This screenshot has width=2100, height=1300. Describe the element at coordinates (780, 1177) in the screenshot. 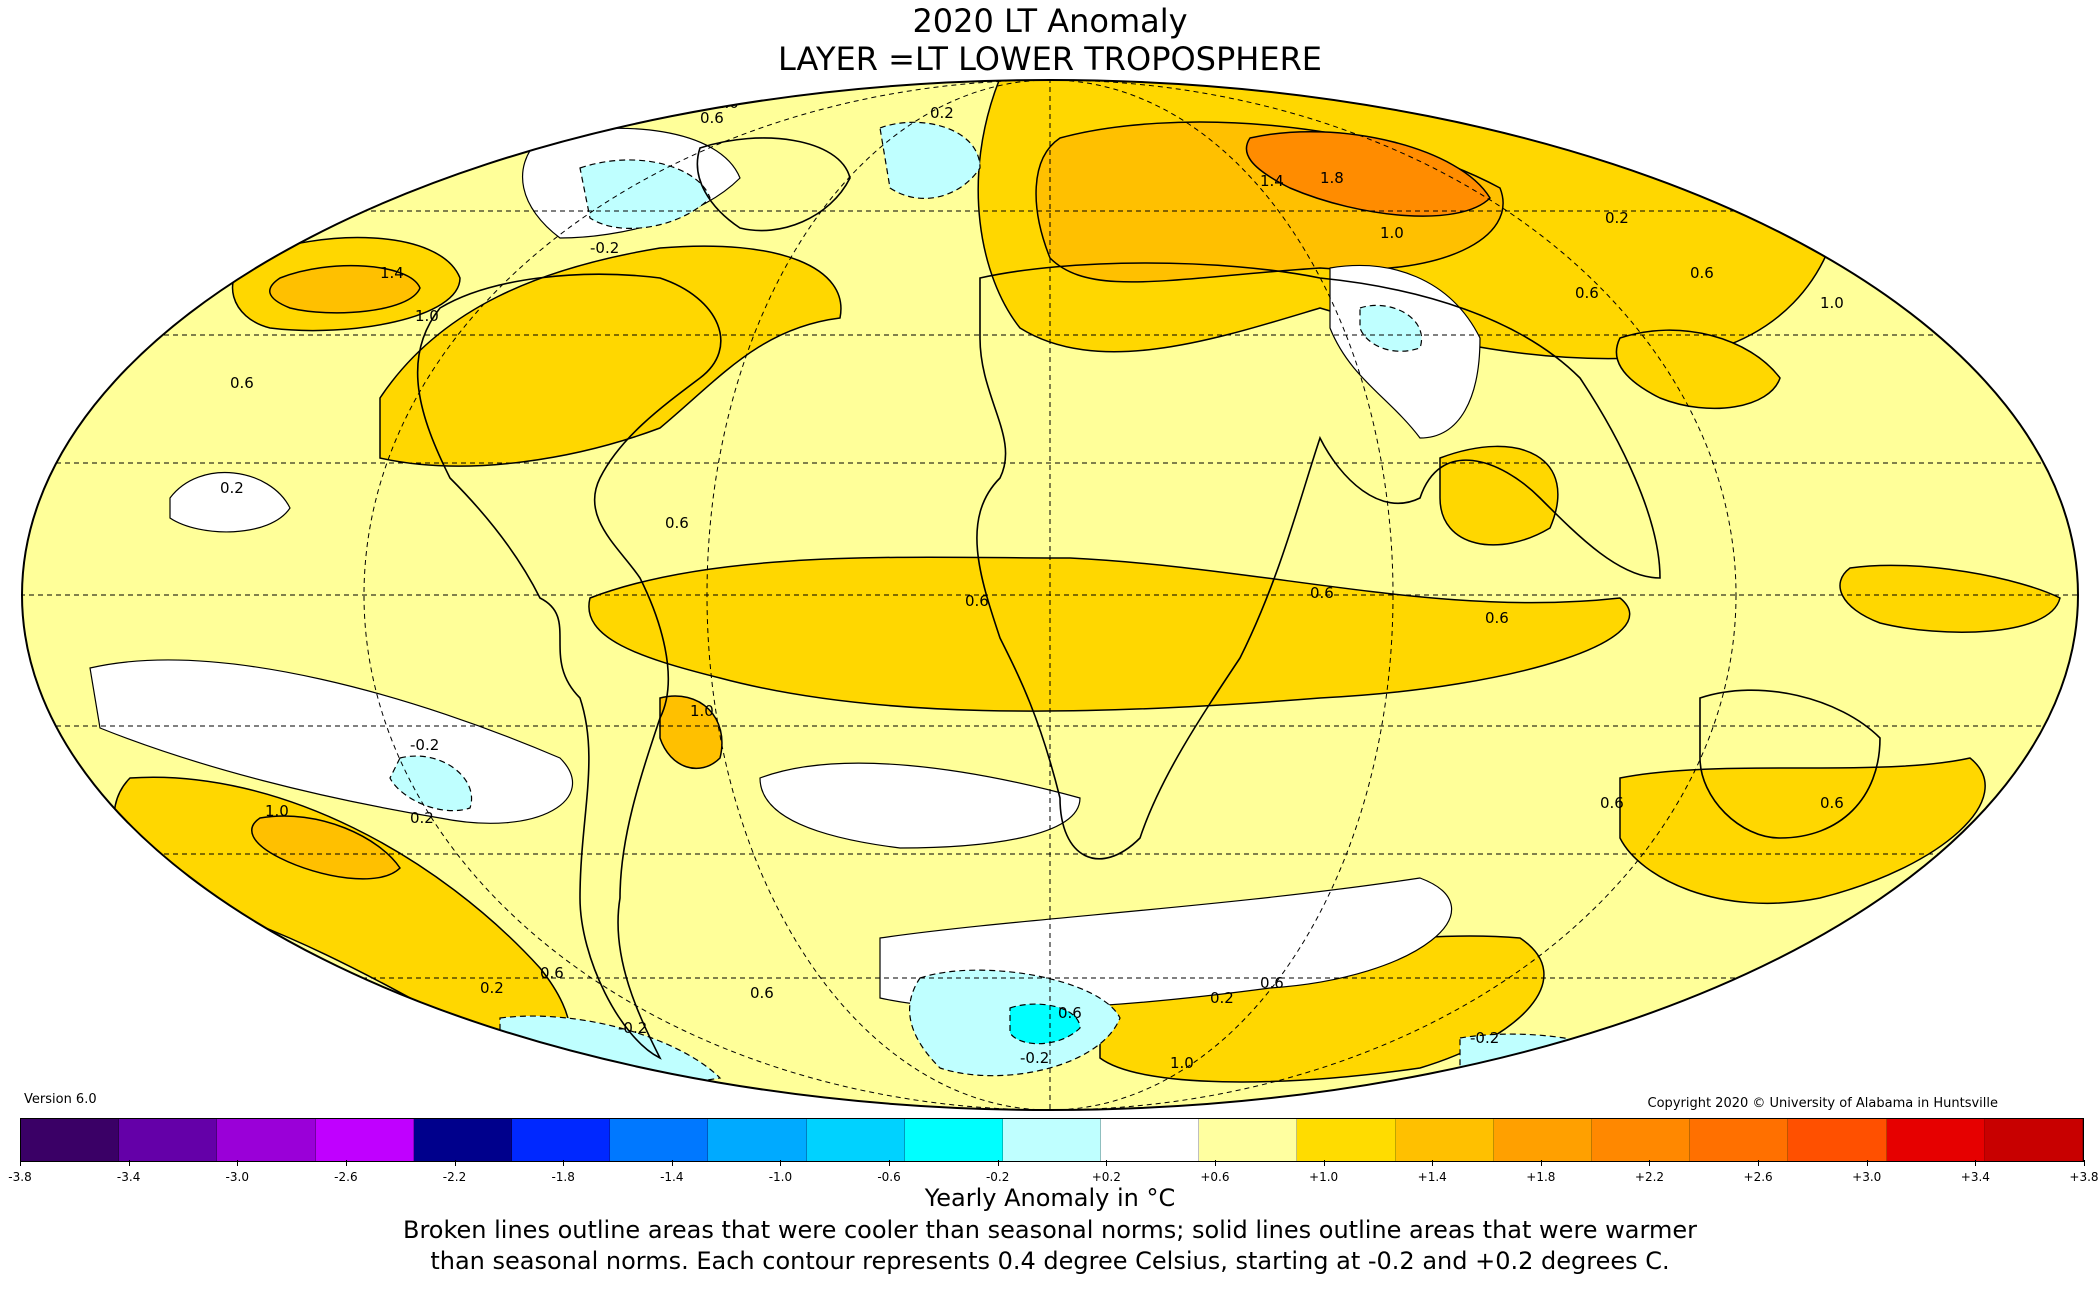

I see `colorbar-tick-label: -1.0` at that location.